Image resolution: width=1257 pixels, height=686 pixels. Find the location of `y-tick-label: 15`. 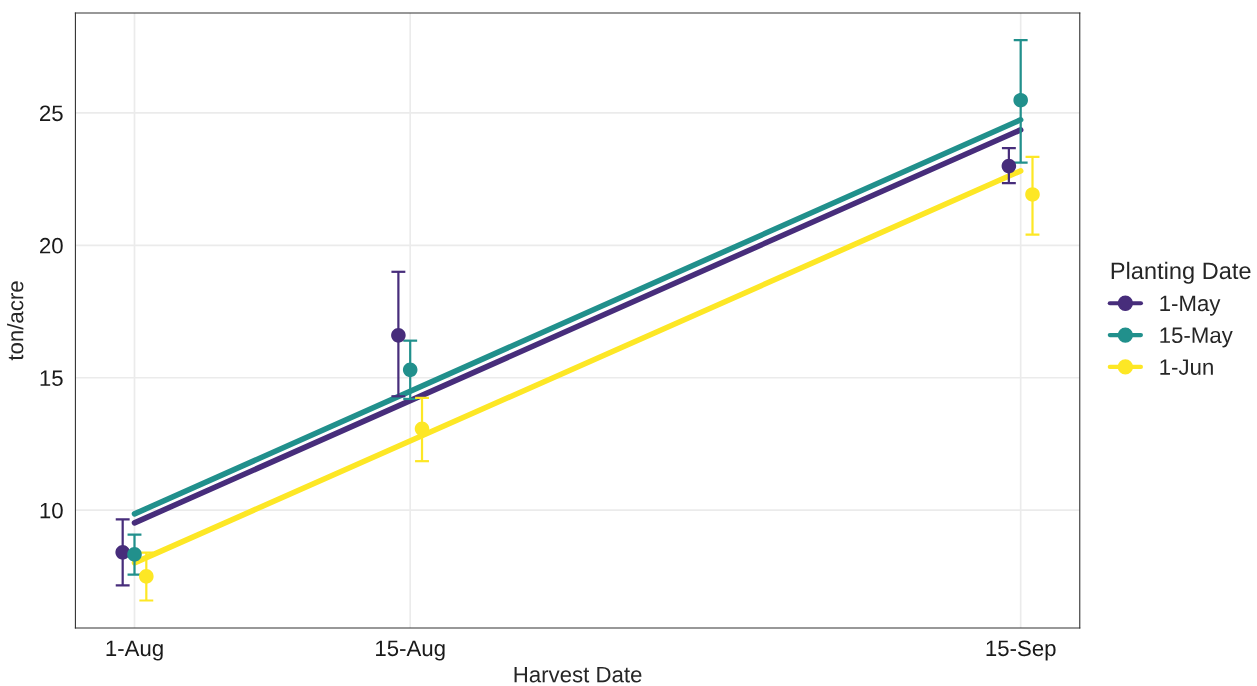

y-tick-label: 15 is located at coordinates (51, 378).